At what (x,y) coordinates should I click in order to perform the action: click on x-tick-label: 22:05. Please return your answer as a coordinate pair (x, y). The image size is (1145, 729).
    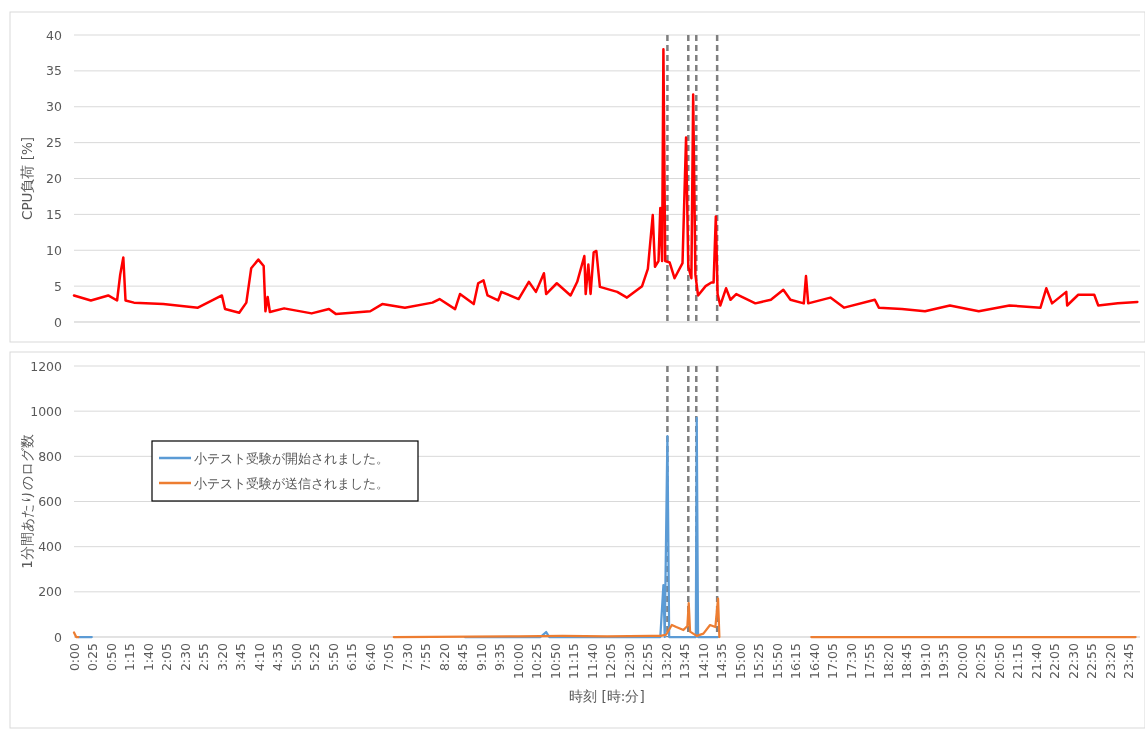
    Looking at the image, I should click on (1055, 661).